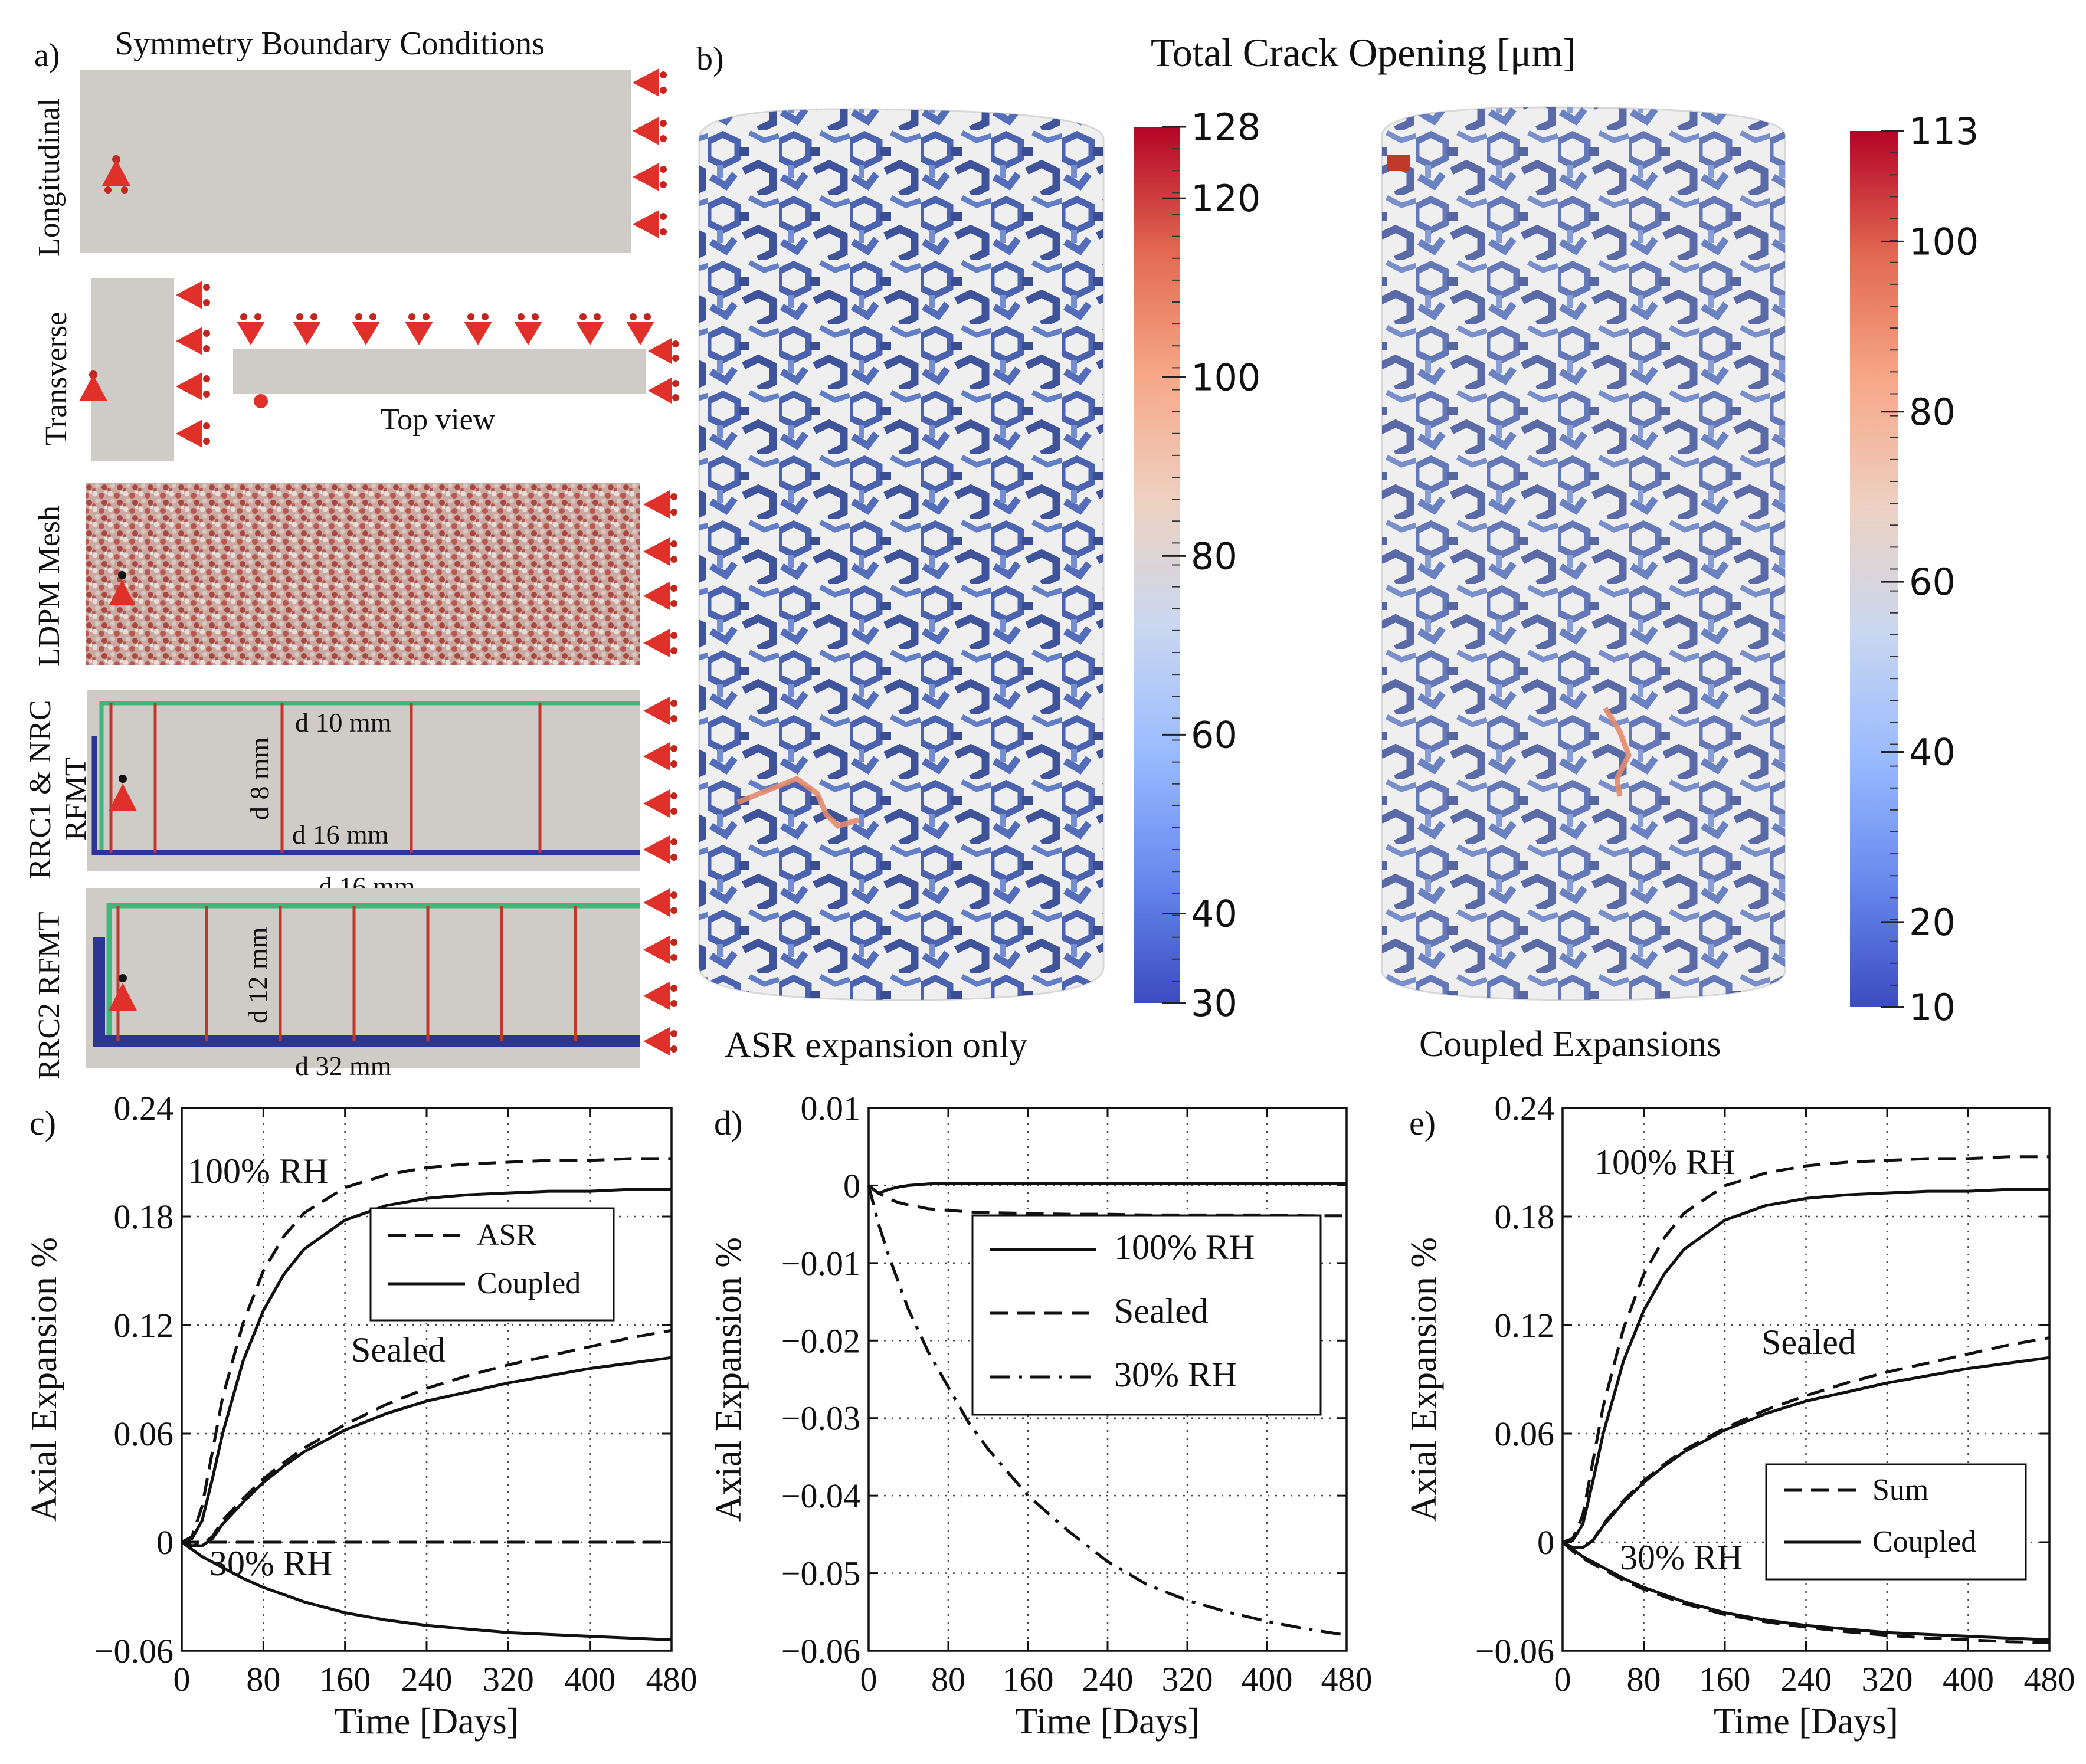 The image size is (2086, 1764). I want to click on y-tick-label: −0.01, so click(820, 1263).